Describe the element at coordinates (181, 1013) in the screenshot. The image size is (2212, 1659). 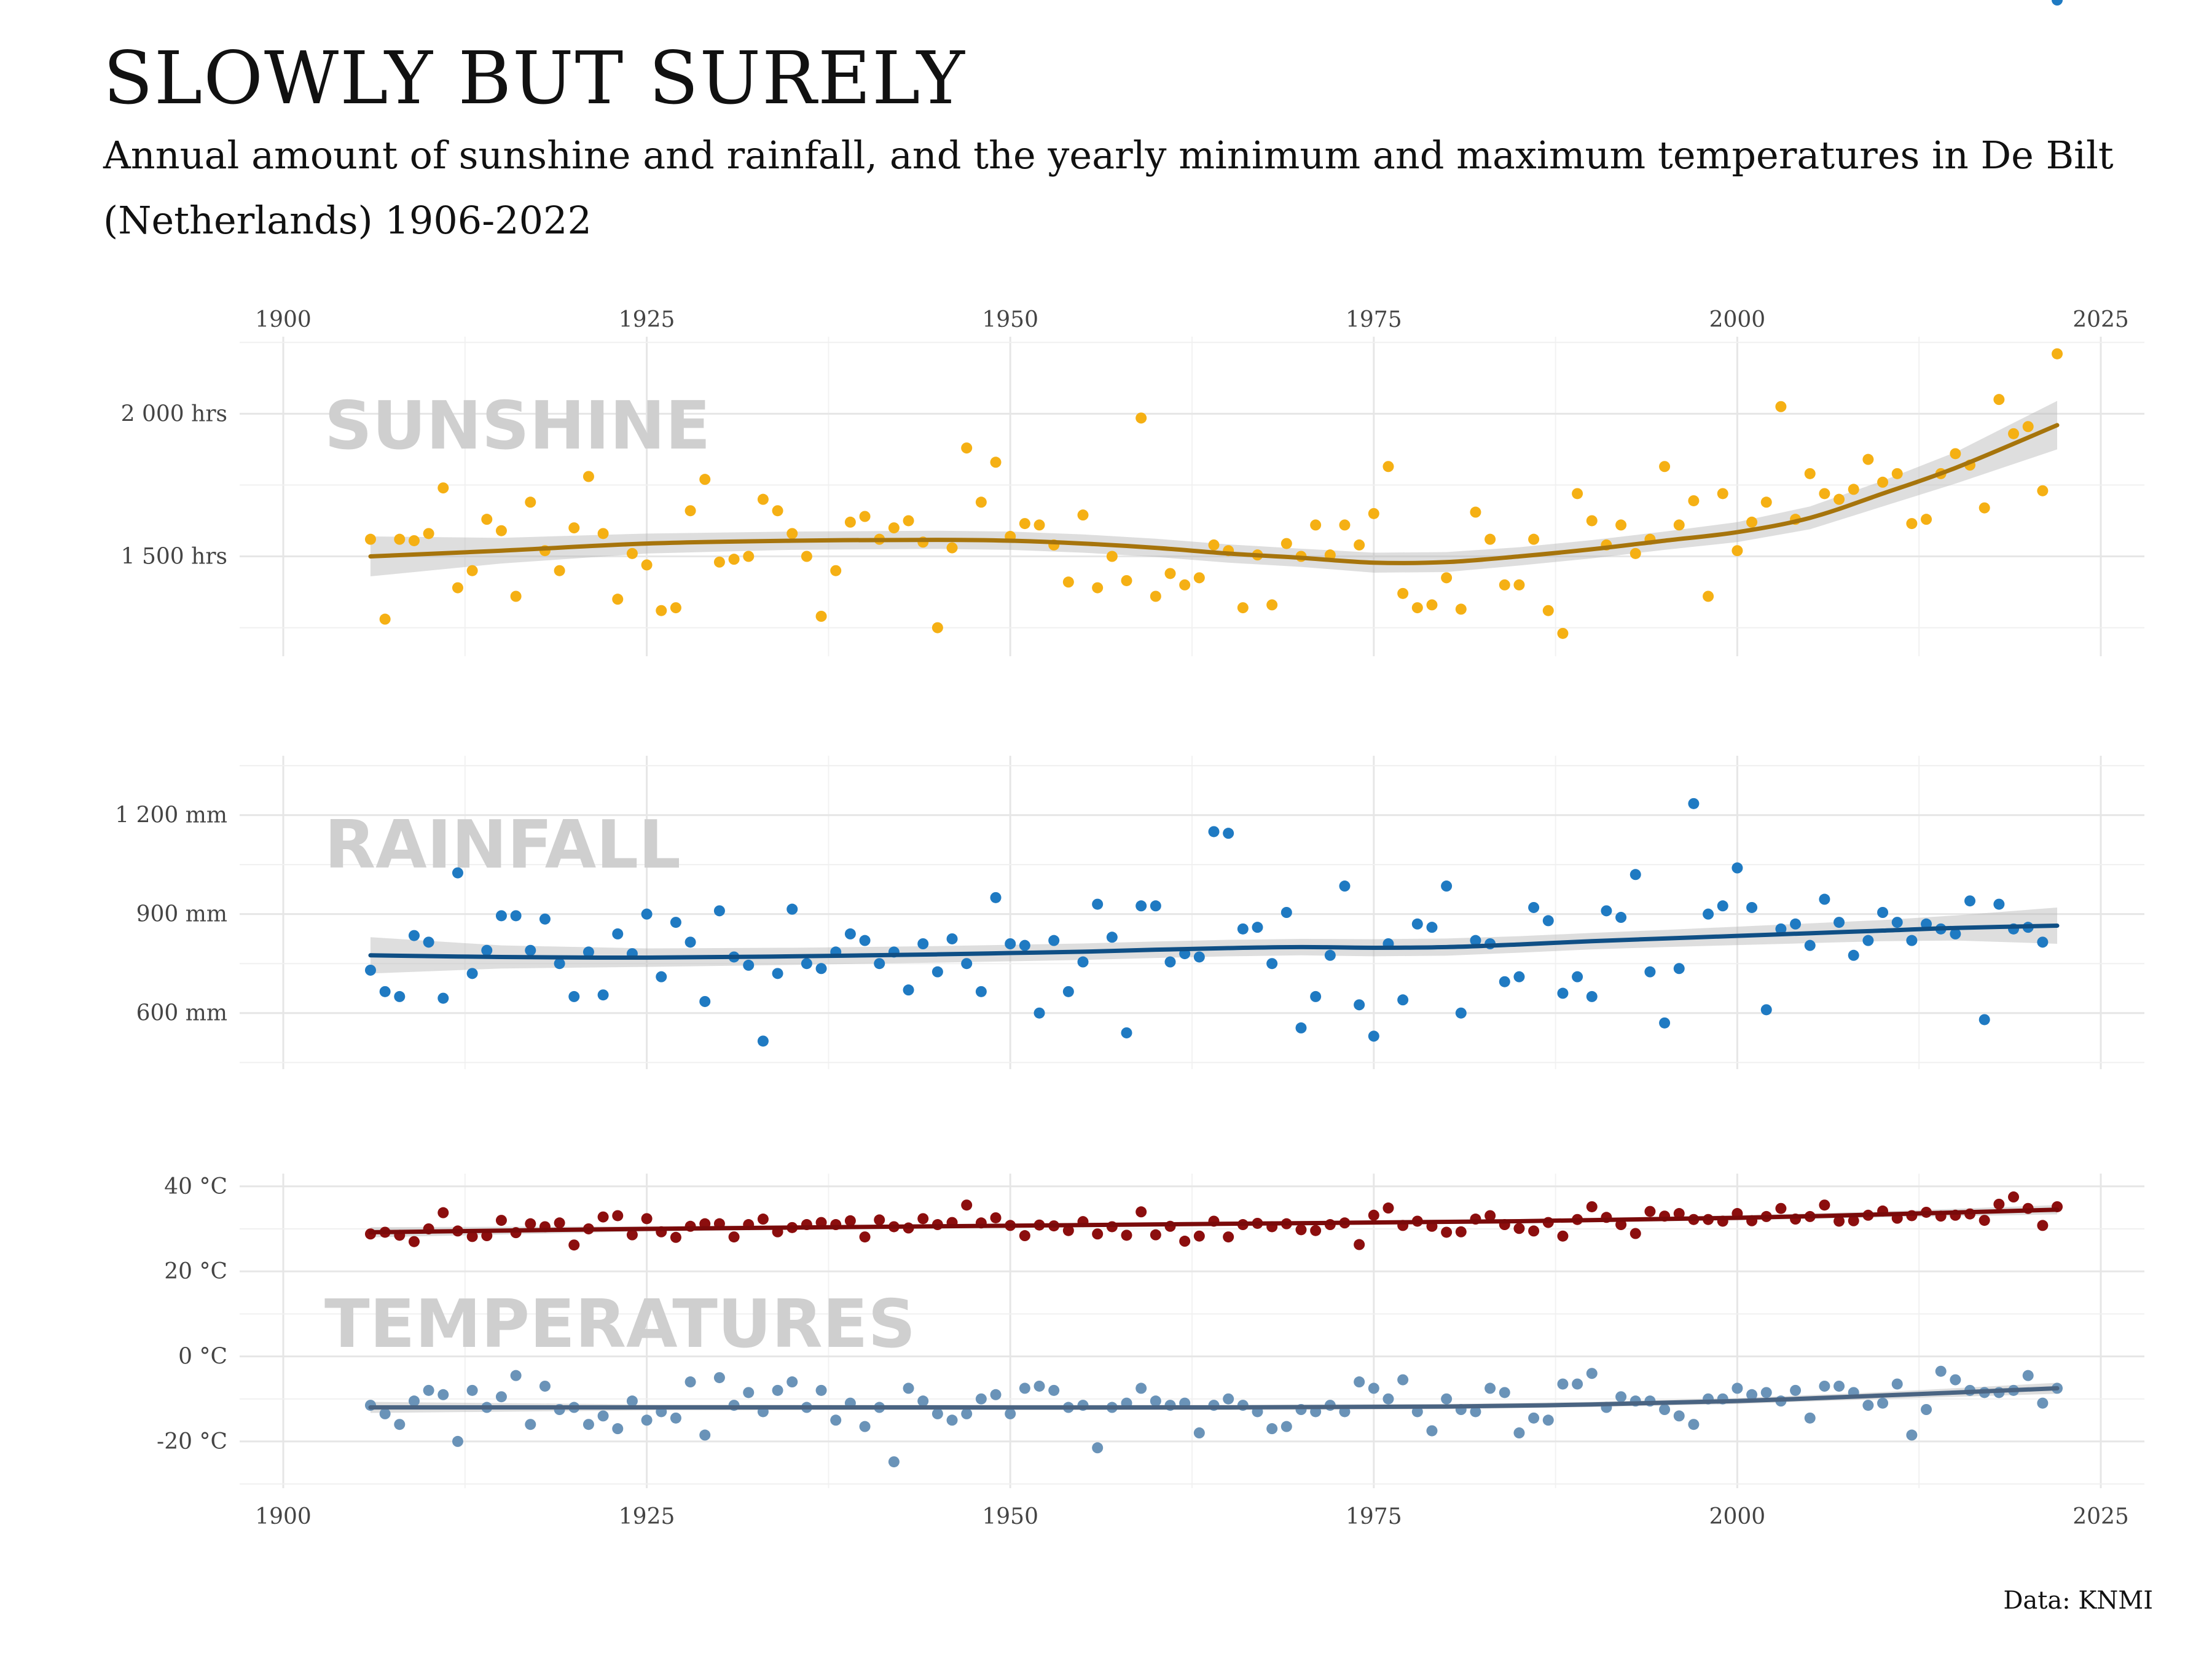
I see `y-tick-label: 600 mm` at that location.